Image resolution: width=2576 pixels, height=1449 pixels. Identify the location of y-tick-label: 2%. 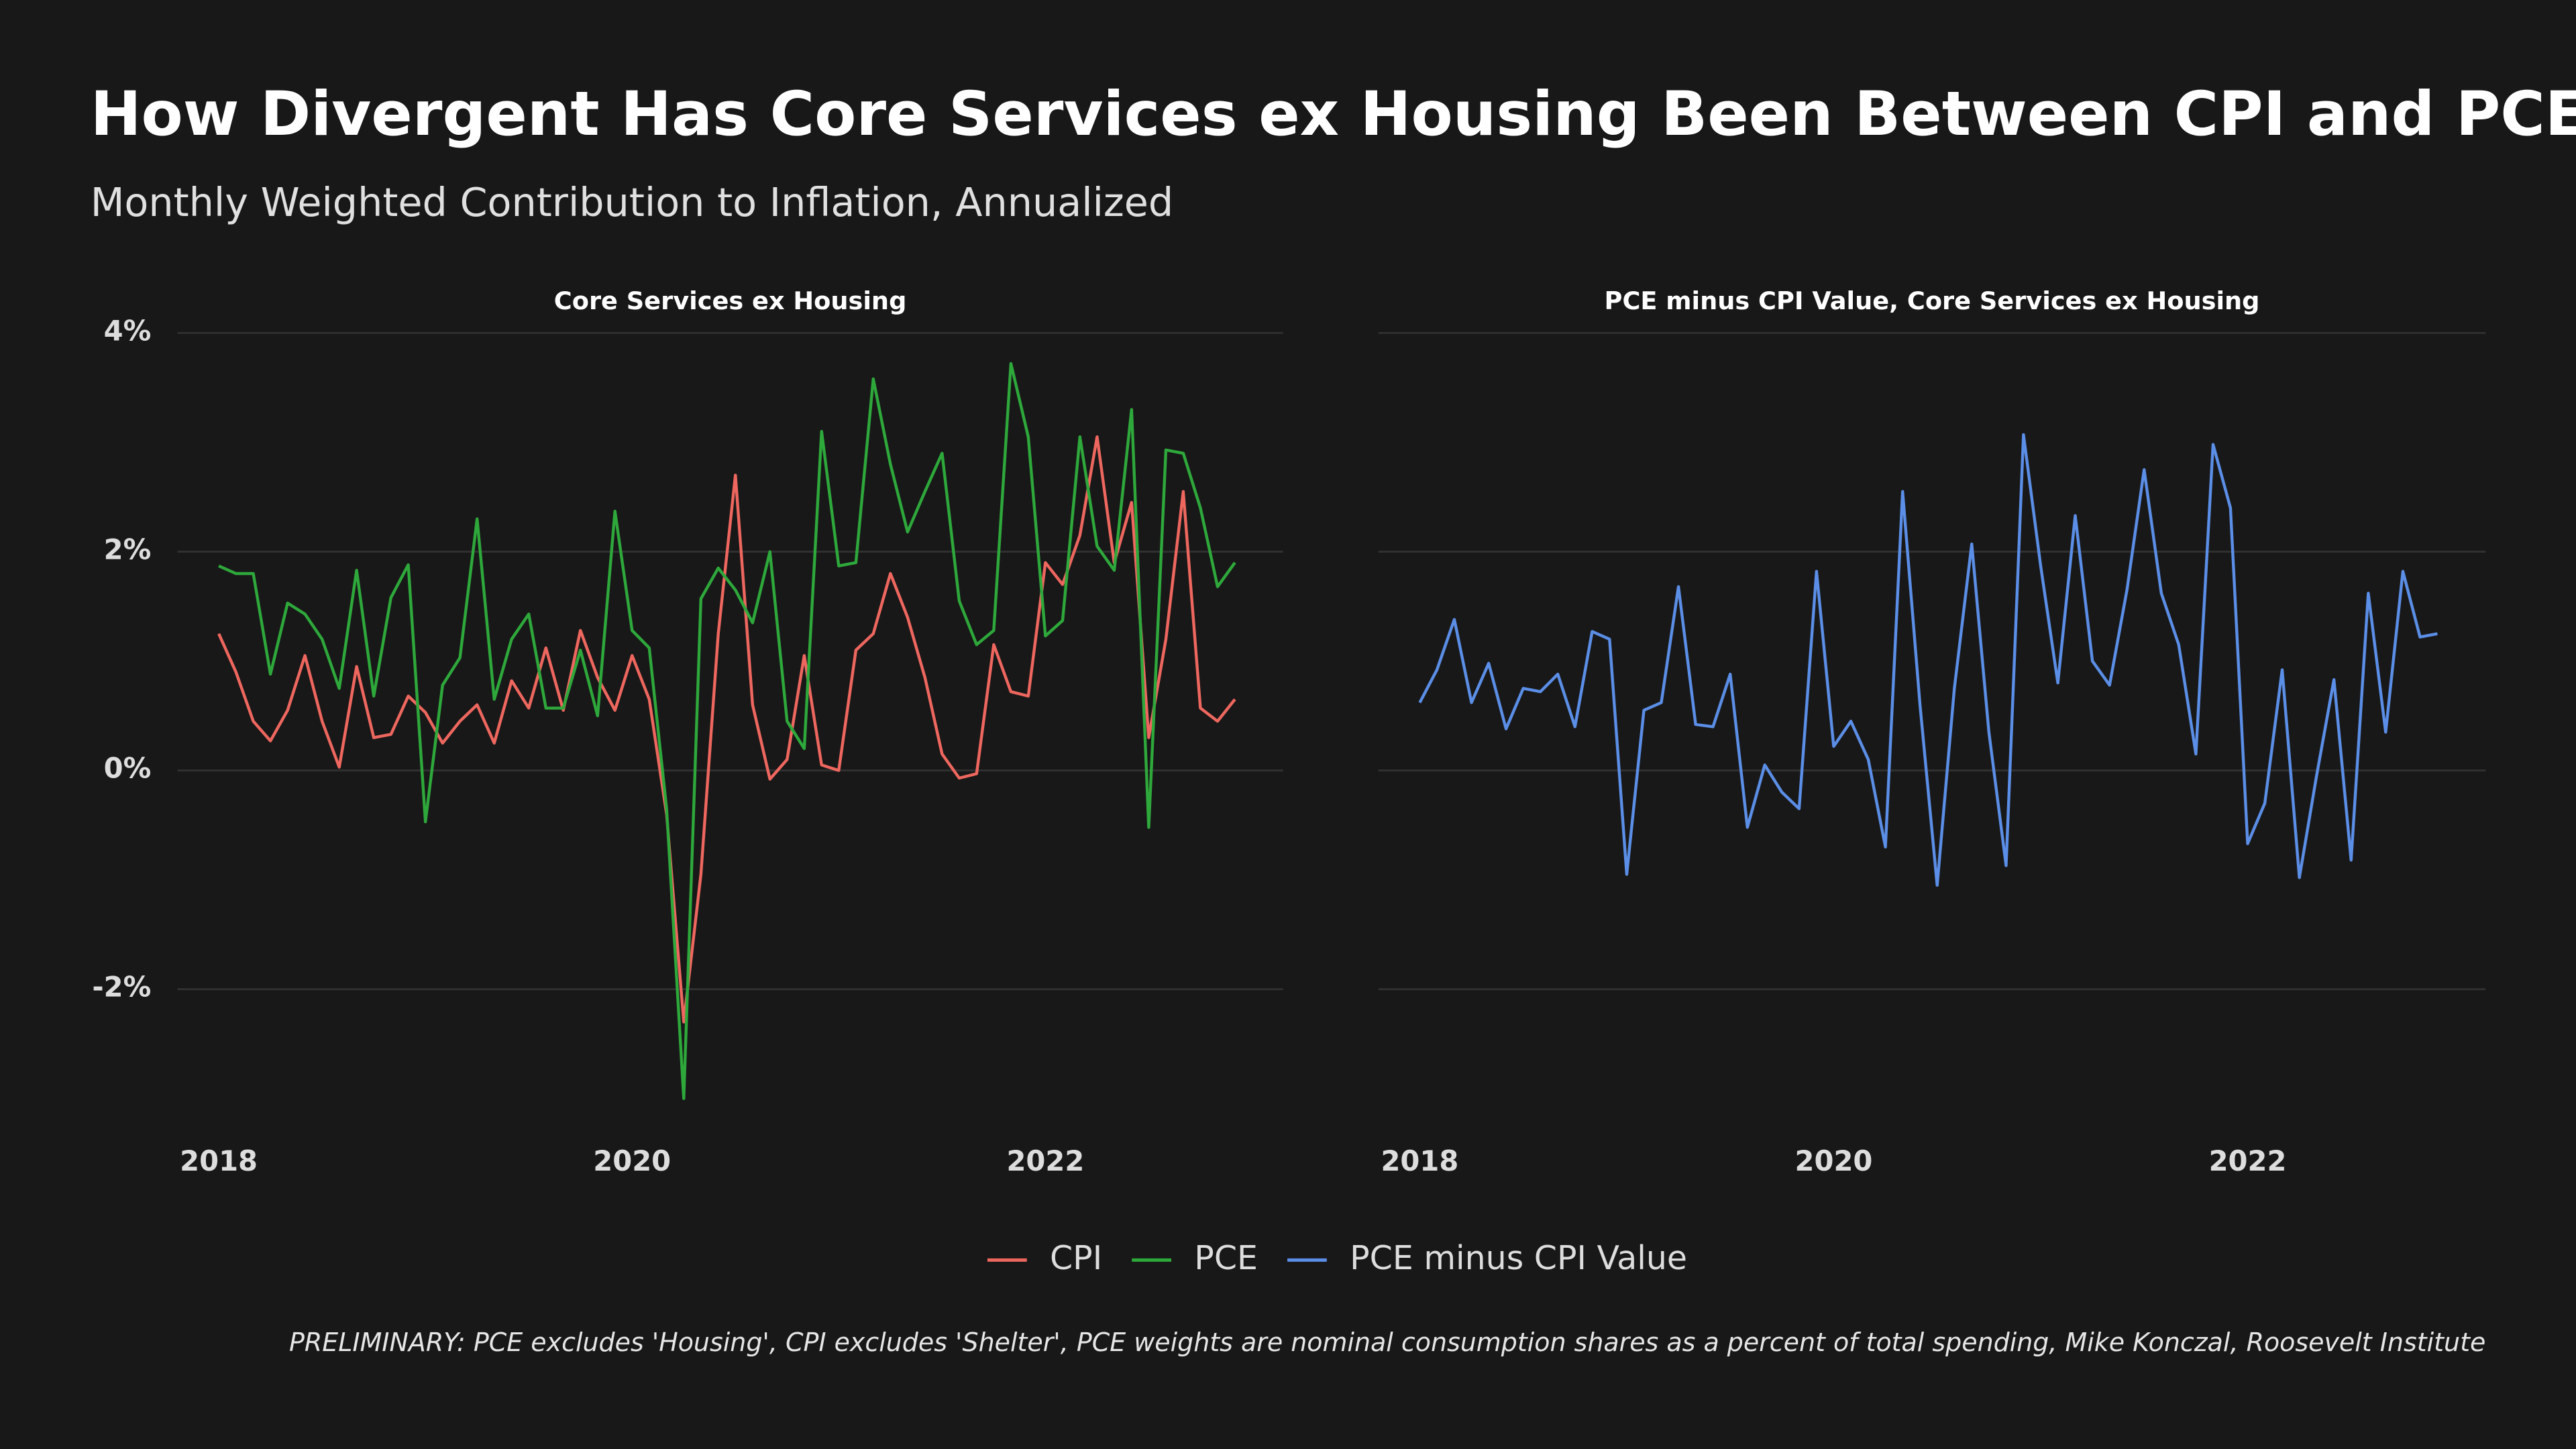
(128, 549).